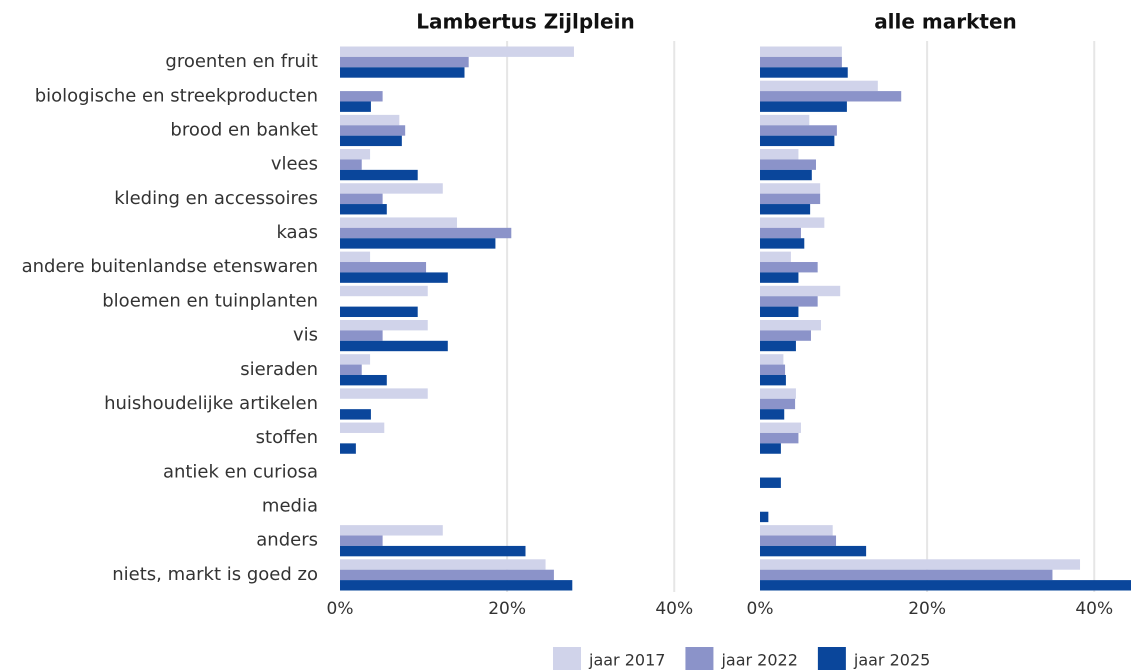 The height and width of the screenshot is (670, 1131). I want to click on category-label: vlees, so click(294, 164).